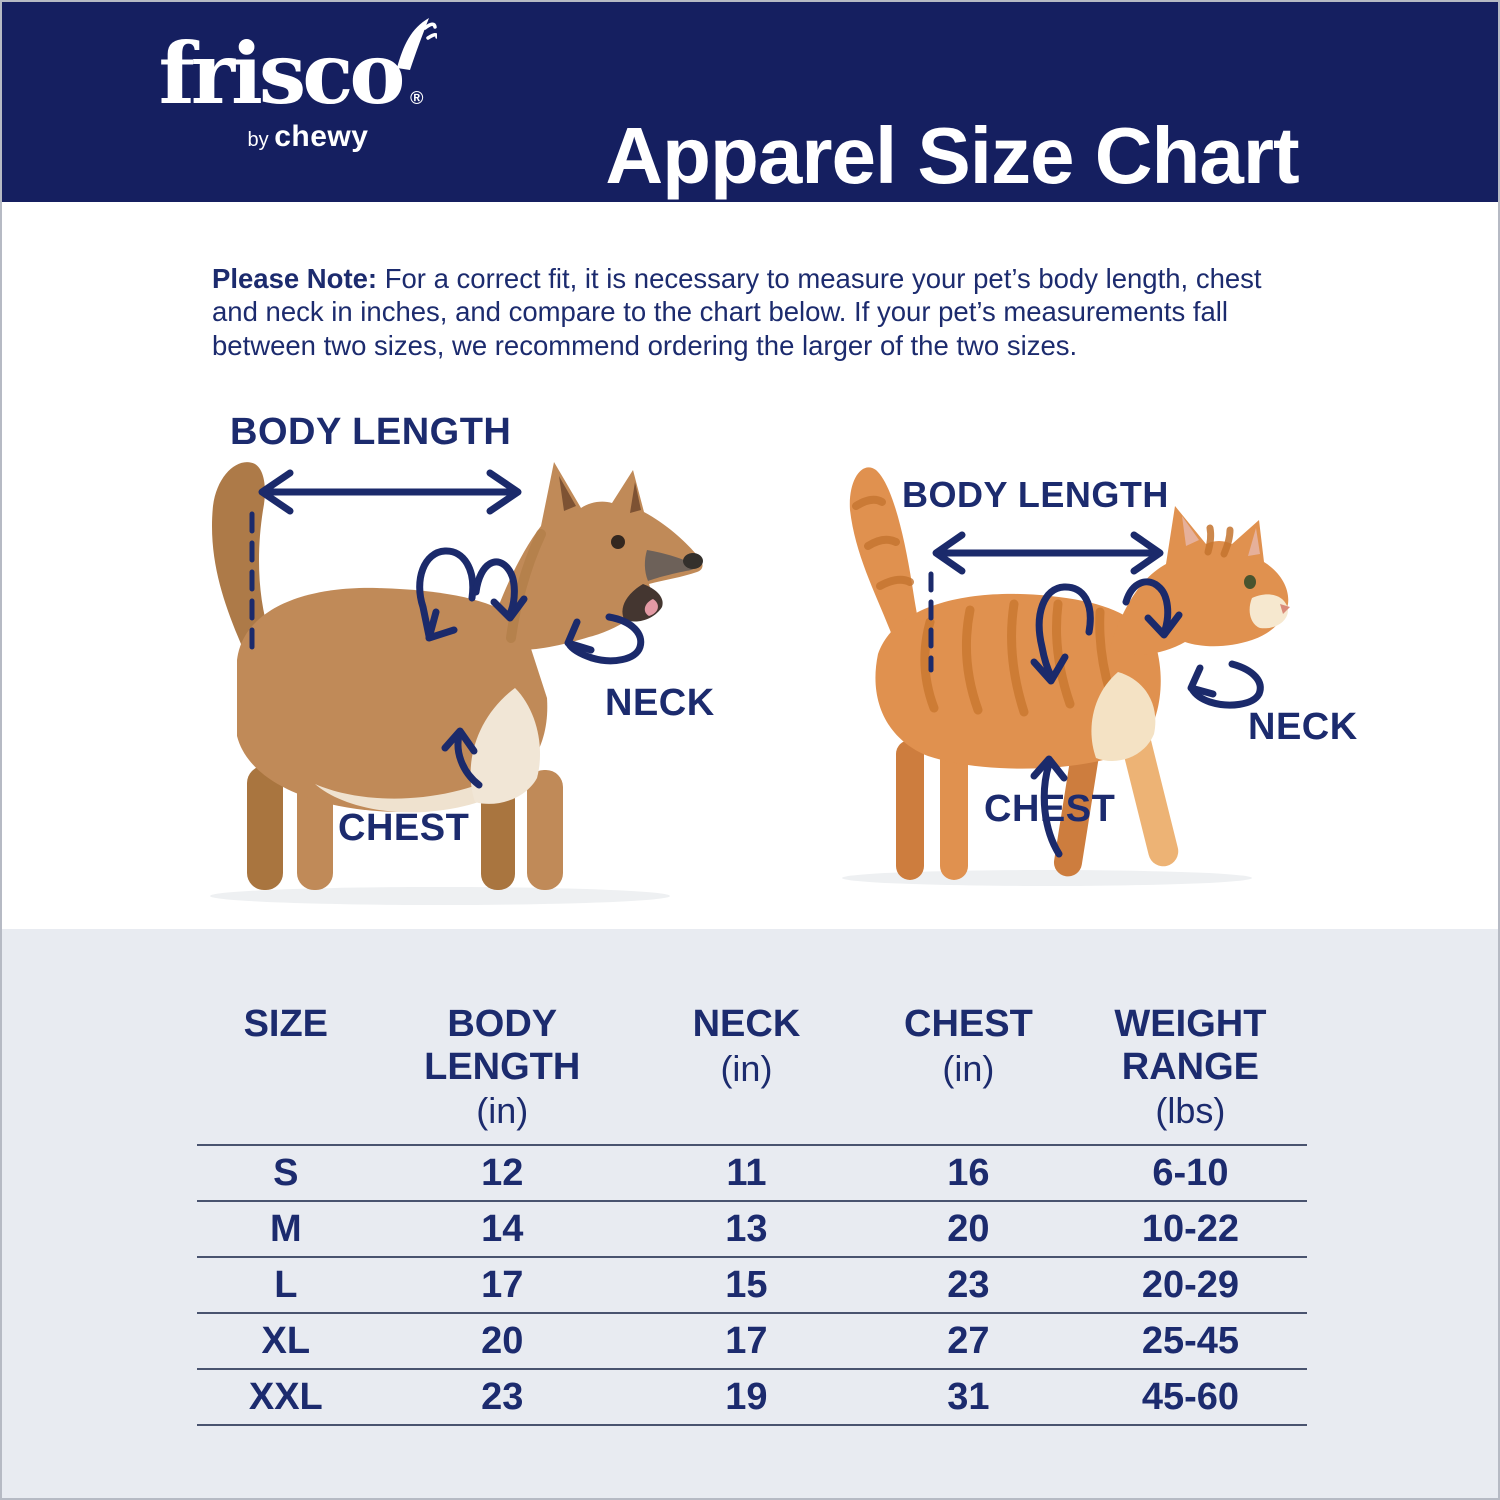  Describe the element at coordinates (295, 278) in the screenshot. I see `note-label: Please Note:` at that location.